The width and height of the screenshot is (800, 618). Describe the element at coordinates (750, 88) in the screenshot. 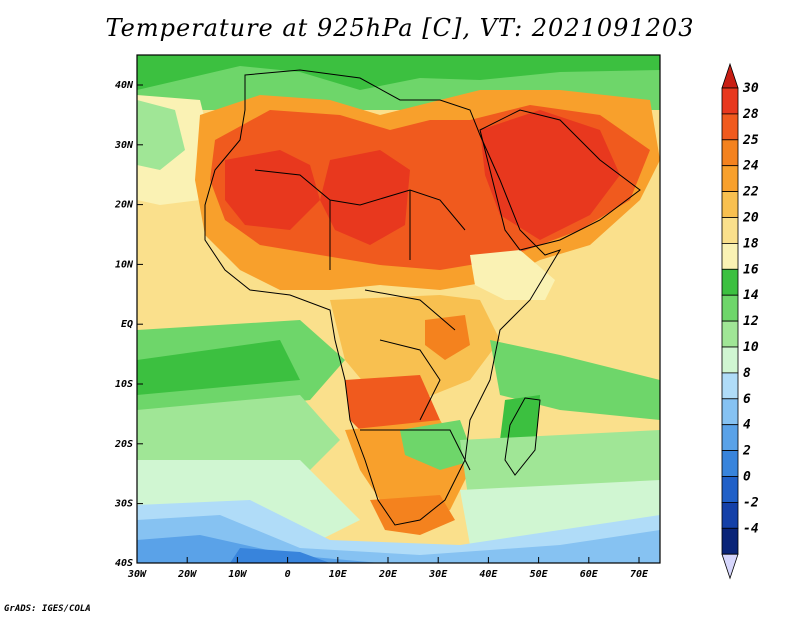

I see `colorbar-label: 30` at that location.